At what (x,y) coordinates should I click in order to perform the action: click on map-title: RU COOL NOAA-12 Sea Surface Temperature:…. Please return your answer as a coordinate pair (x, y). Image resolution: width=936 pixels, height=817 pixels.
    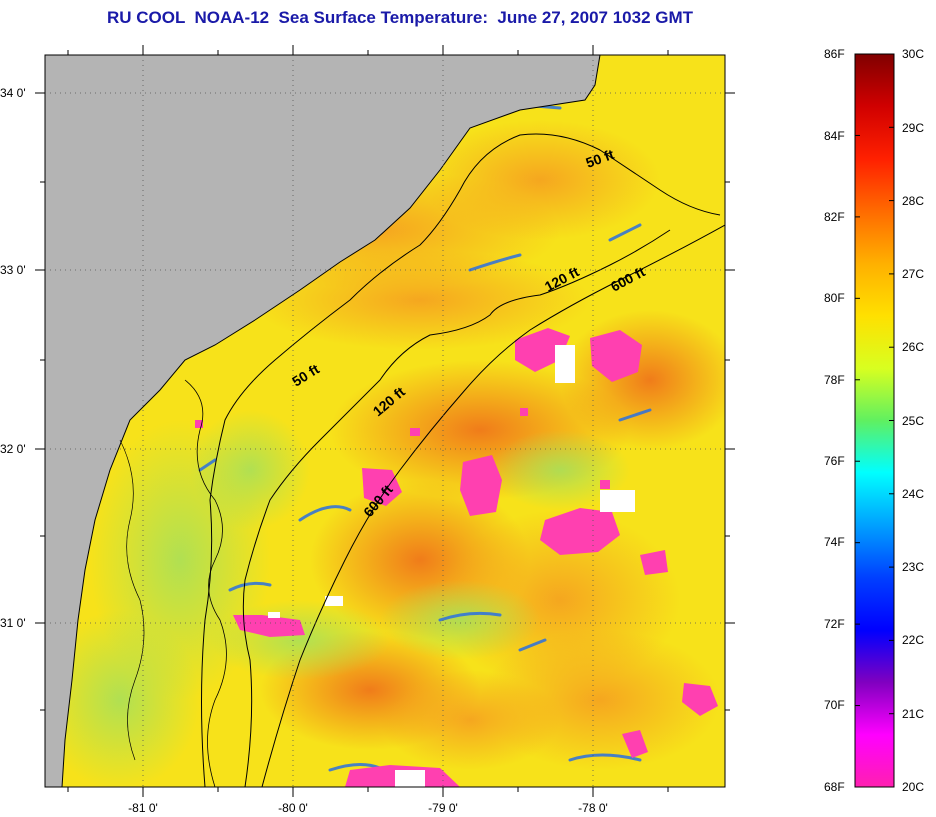
    Looking at the image, I should click on (400, 17).